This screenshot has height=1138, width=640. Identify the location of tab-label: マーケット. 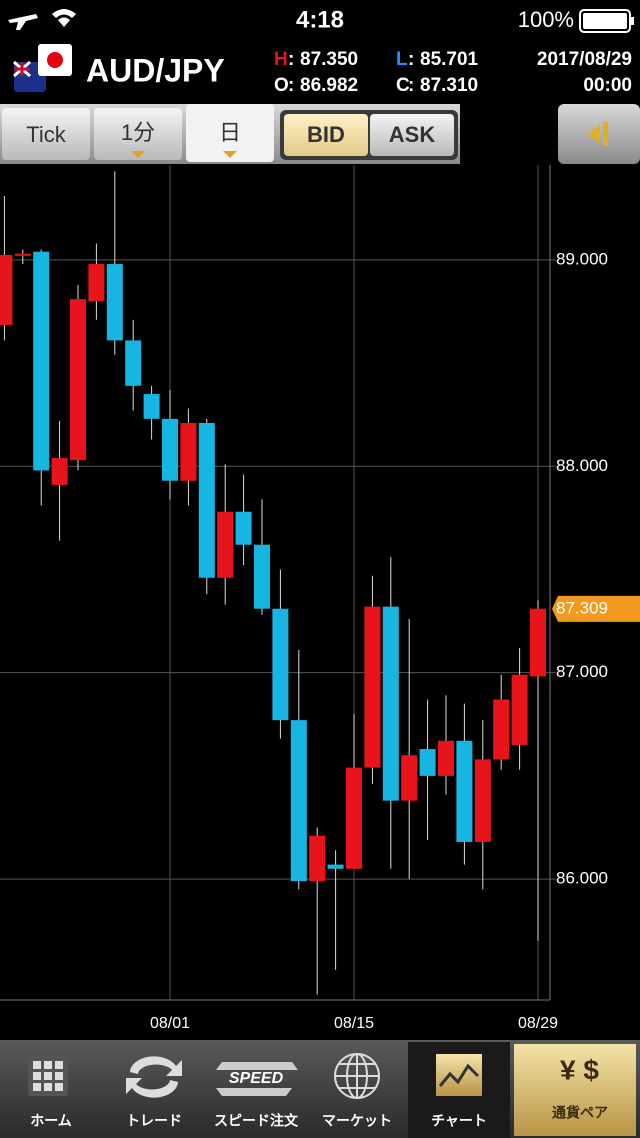
(357, 1121).